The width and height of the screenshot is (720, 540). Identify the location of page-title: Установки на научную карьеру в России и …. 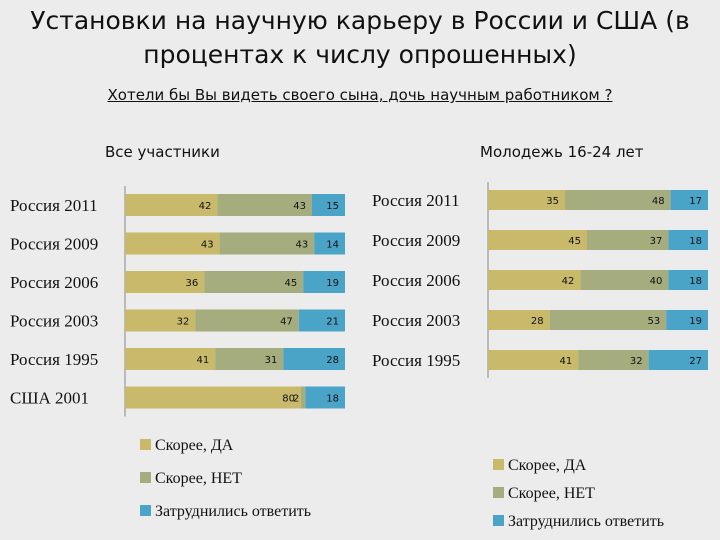
(360, 37).